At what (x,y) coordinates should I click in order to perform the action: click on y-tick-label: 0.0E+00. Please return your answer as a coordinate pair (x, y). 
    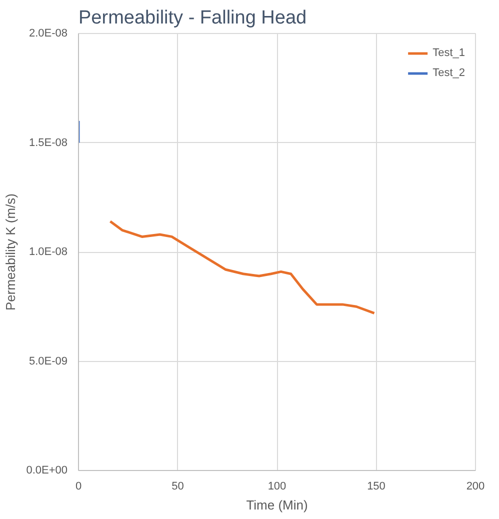
    Looking at the image, I should click on (47, 470).